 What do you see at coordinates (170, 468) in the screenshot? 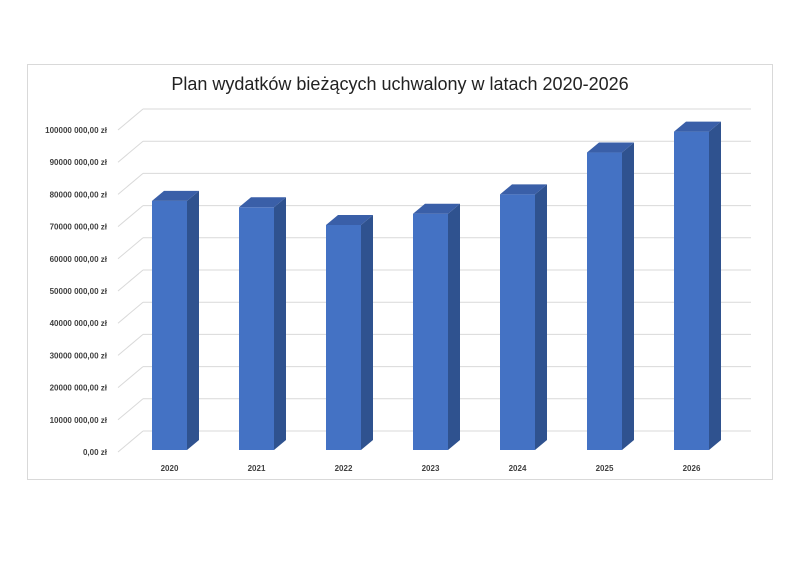
I see `x-tick-label: 2020` at bounding box center [170, 468].